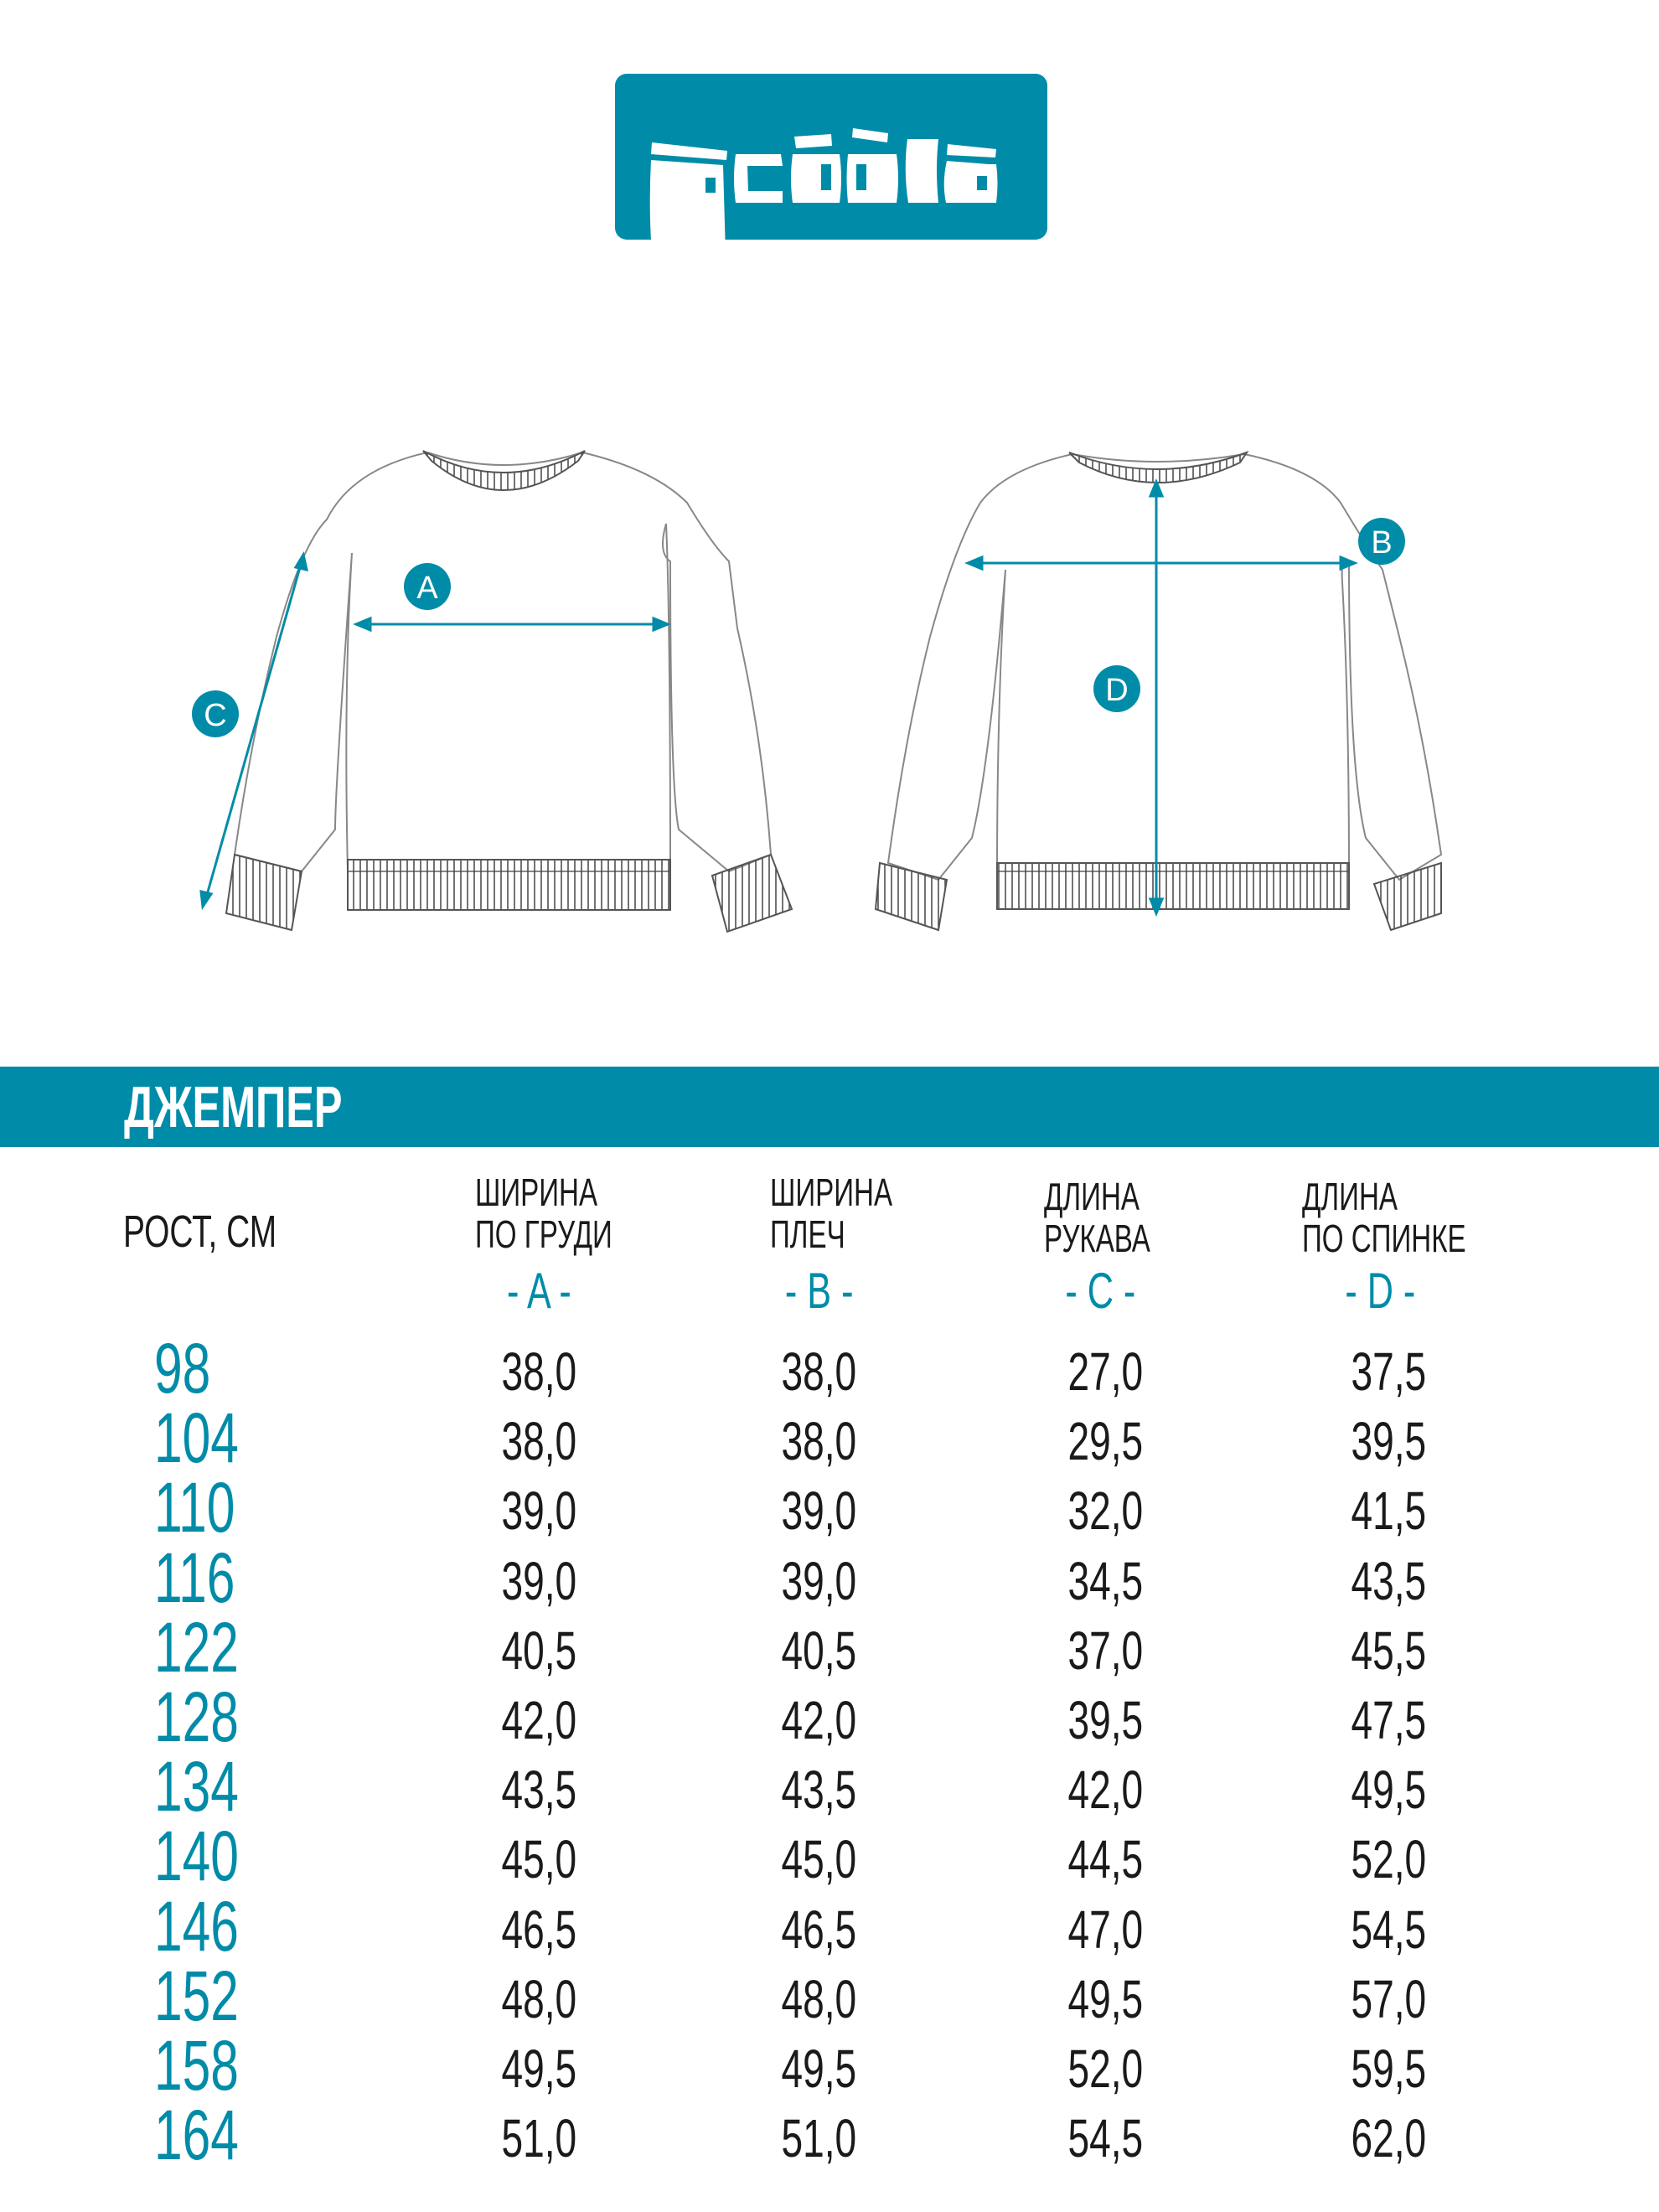 This screenshot has height=2212, width=1659. I want to click on measurement-value: 32,0, so click(1105, 1511).